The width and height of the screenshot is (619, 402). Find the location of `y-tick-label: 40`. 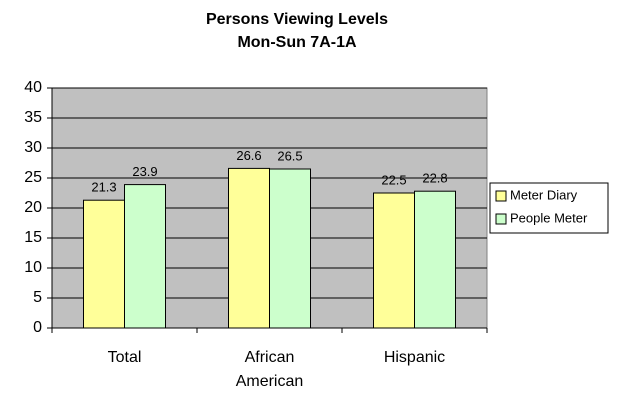

y-tick-label: 40 is located at coordinates (33, 87).